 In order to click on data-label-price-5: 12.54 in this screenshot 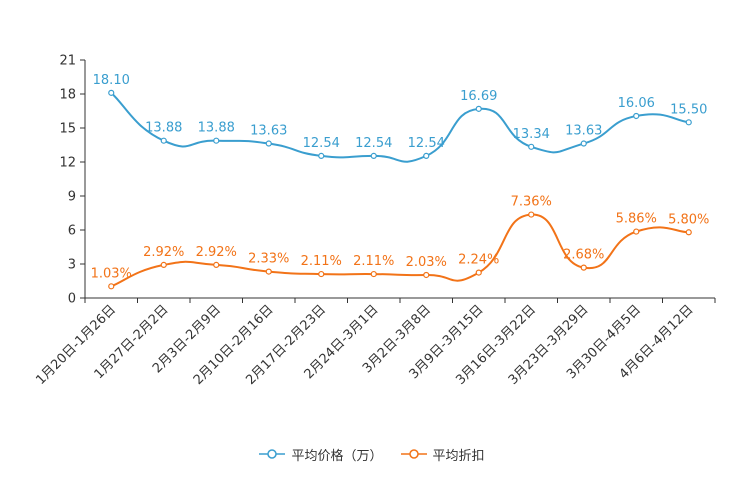, I will do `click(373, 143)`.